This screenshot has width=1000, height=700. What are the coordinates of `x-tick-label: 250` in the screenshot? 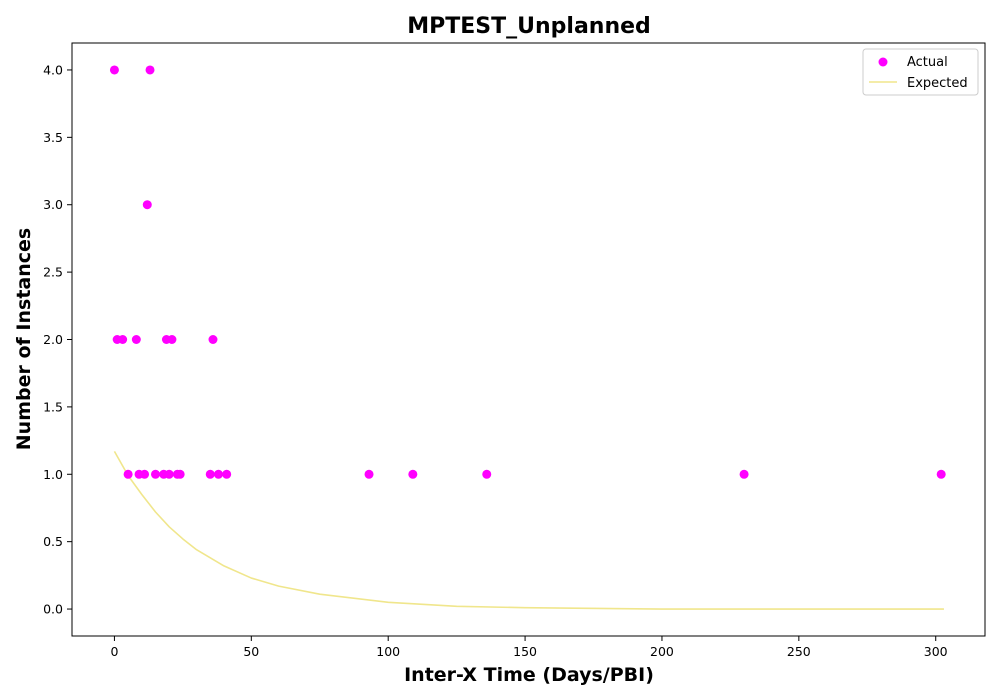 It's located at (799, 651).